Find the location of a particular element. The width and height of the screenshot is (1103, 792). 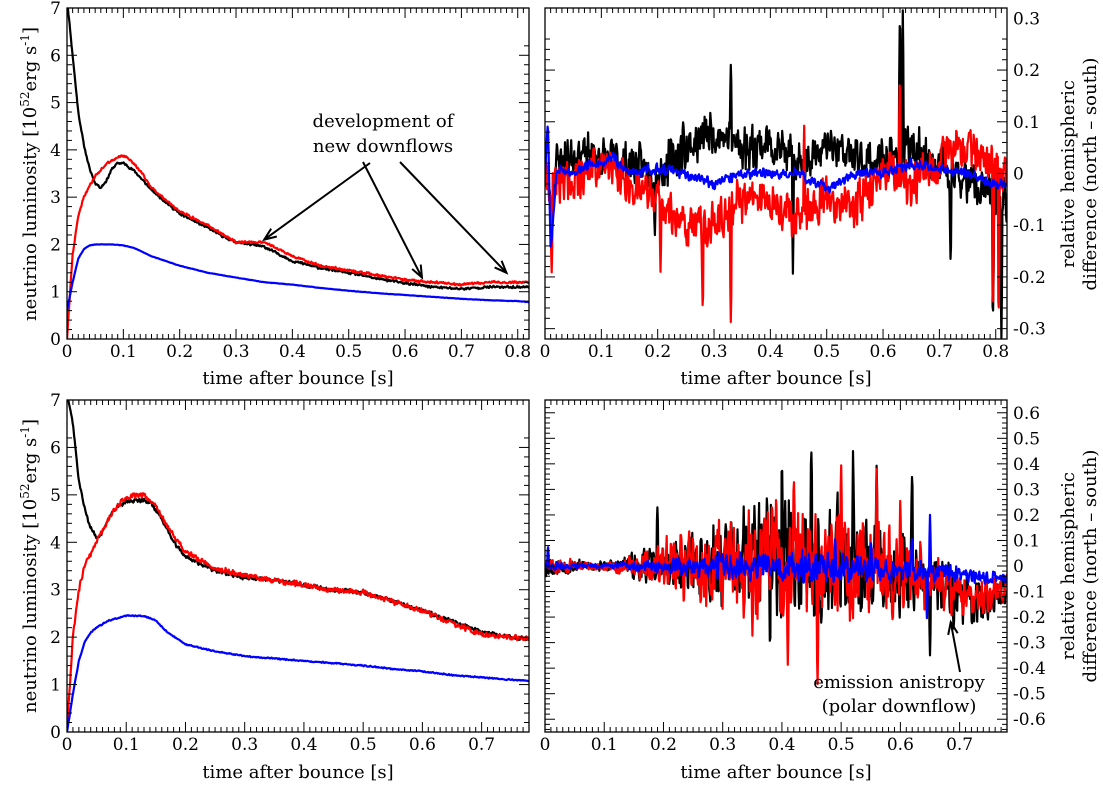

y-axis-label-right-line-1: relative hemispheric is located at coordinates (1068, 174).